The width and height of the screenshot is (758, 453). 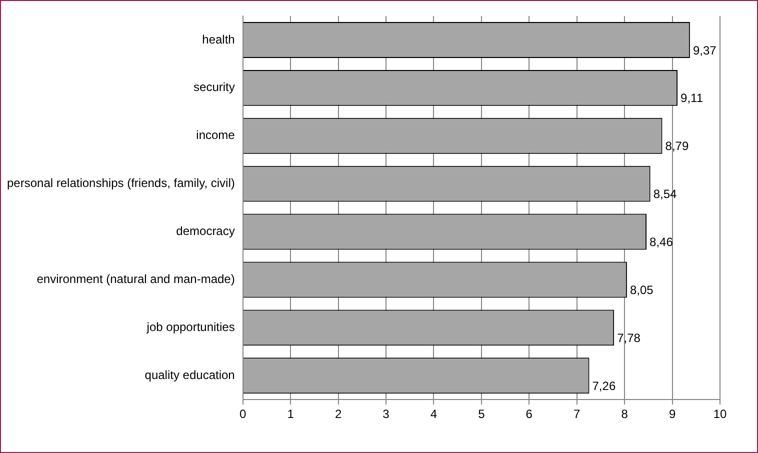 I want to click on x-tick-label: 6, so click(x=529, y=414).